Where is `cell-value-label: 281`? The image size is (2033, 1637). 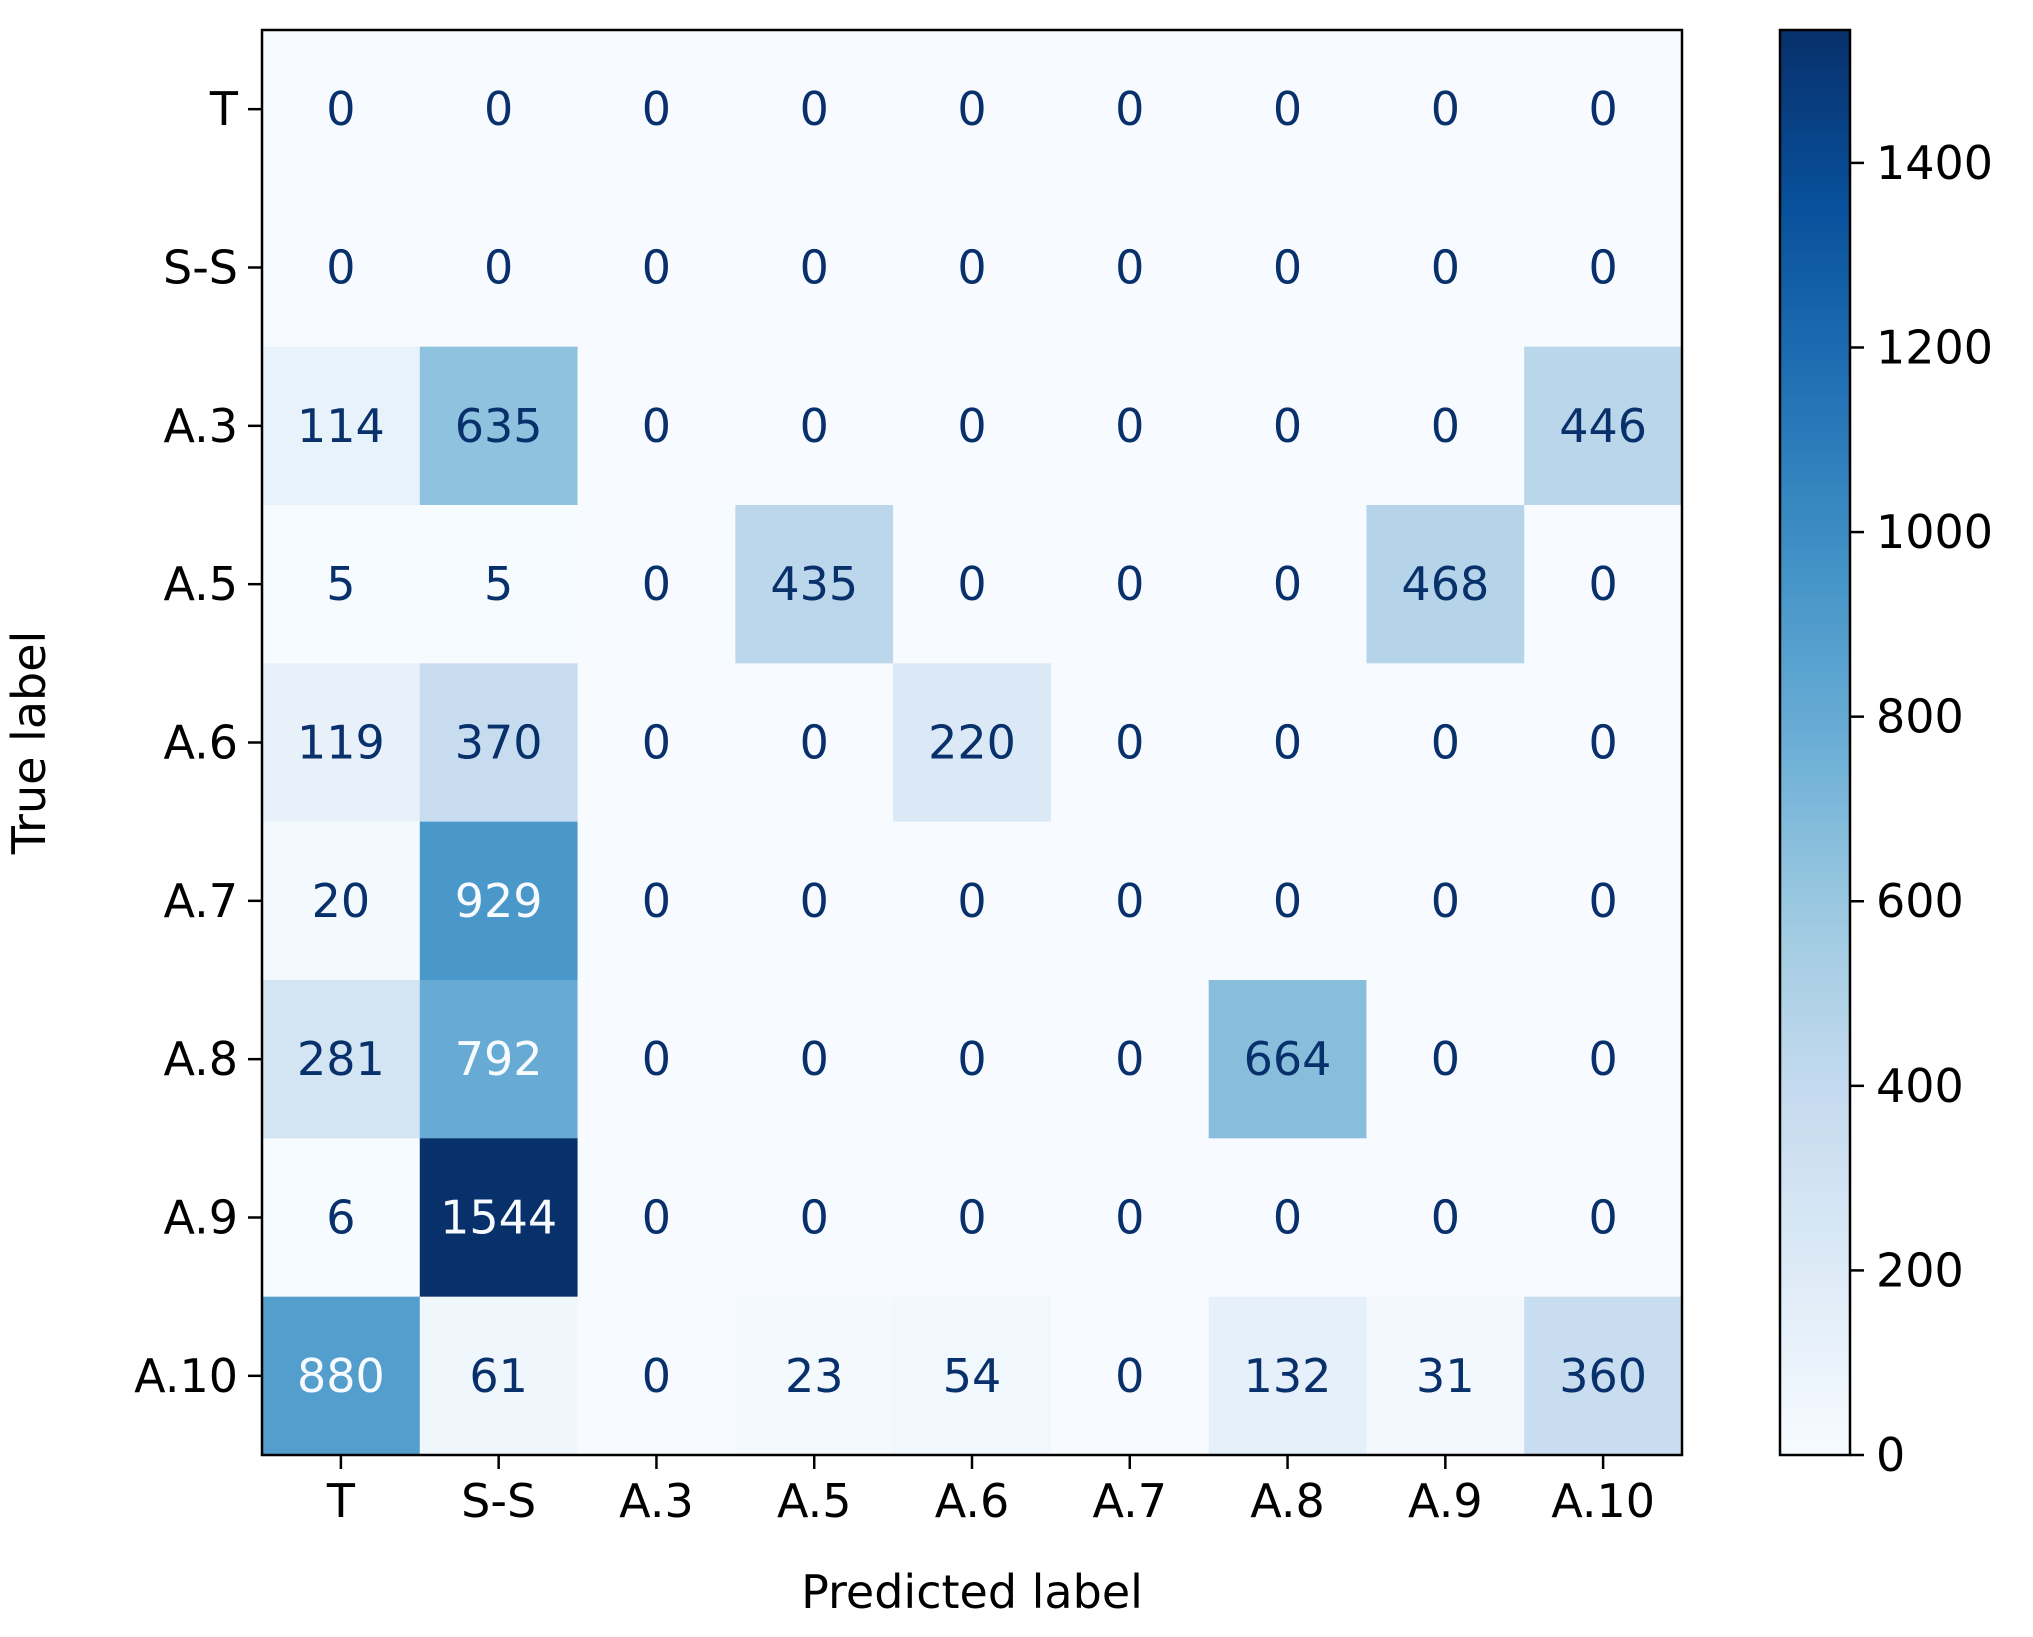
cell-value-label: 281 is located at coordinates (341, 1059).